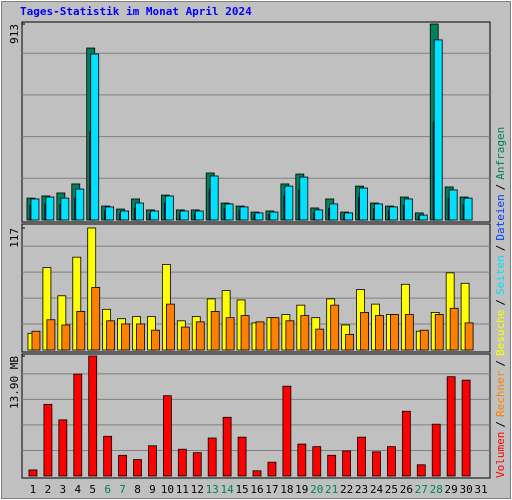 The width and height of the screenshot is (512, 500). I want to click on x-tick-label: 16, so click(256, 489).